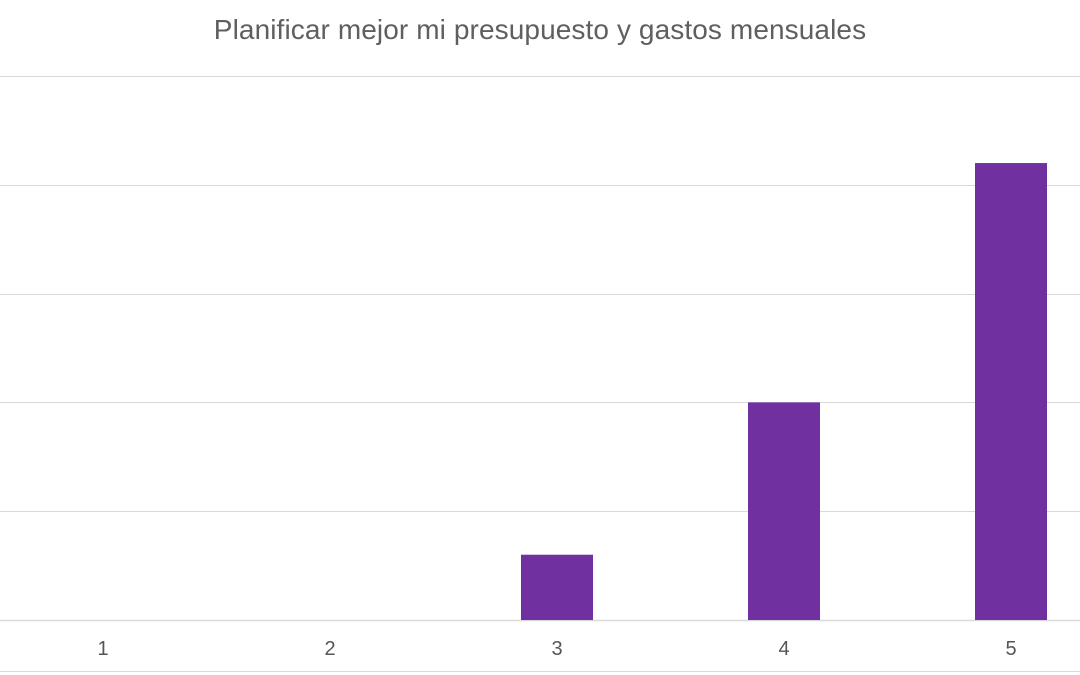 The height and width of the screenshot is (675, 1080). I want to click on x-tick-label-4: 4, so click(783, 649).